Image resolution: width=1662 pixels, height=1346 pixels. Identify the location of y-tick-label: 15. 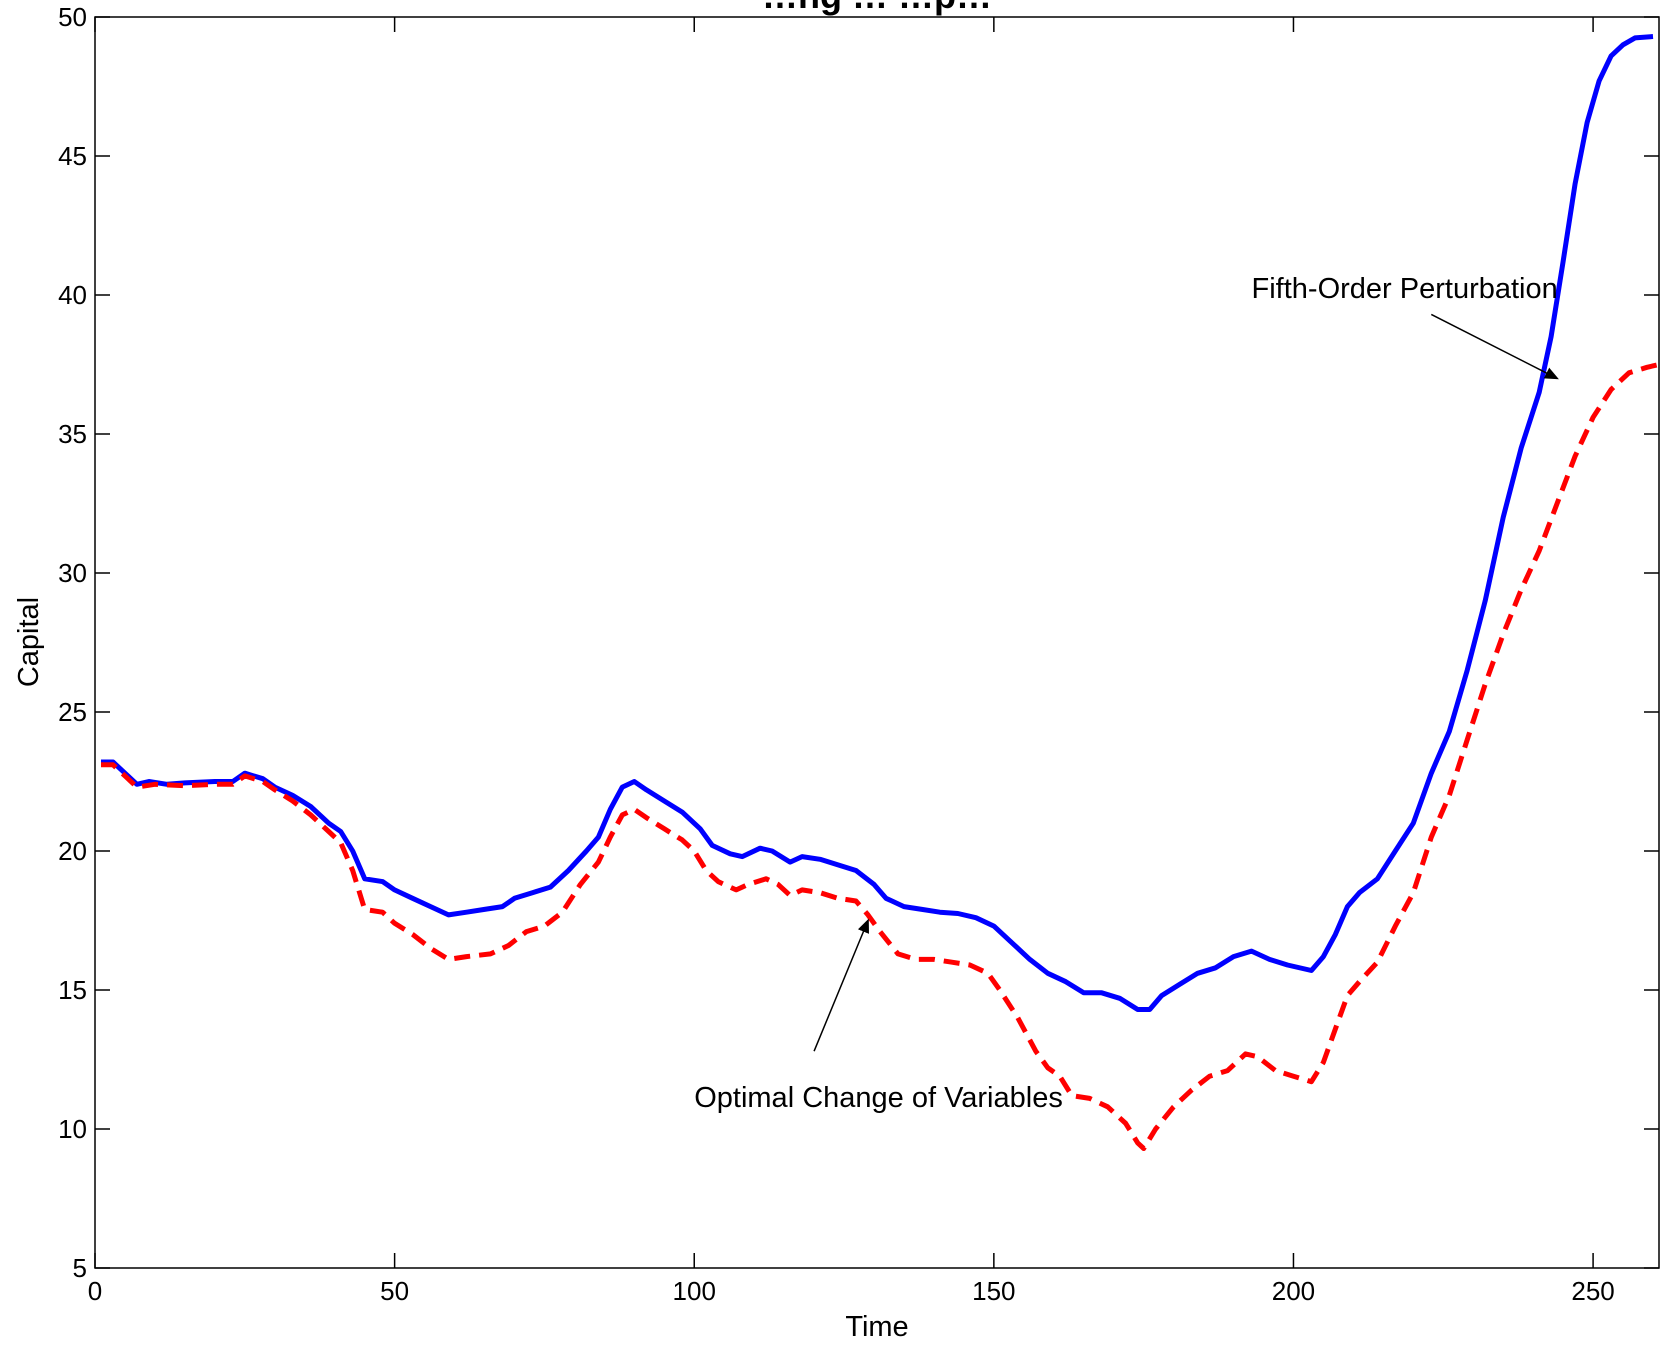
(72, 990).